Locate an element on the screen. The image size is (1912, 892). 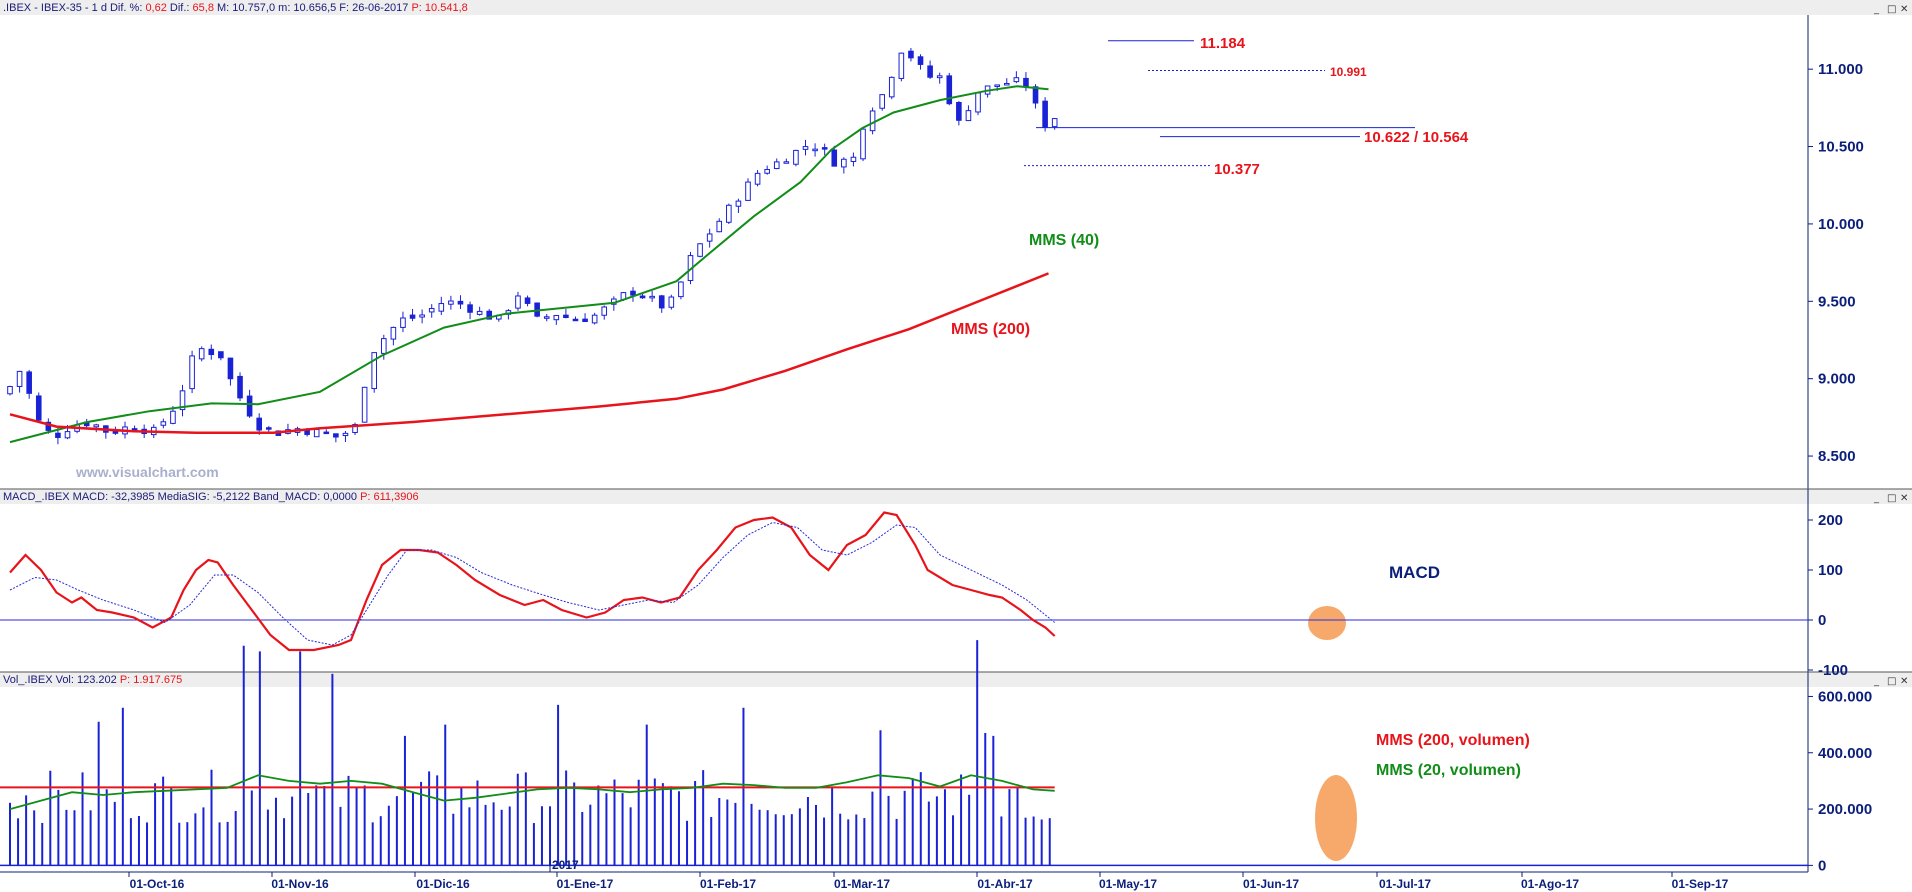
header-segment: Vol_.IBEX Vol: 123.202 is located at coordinates (61, 680).